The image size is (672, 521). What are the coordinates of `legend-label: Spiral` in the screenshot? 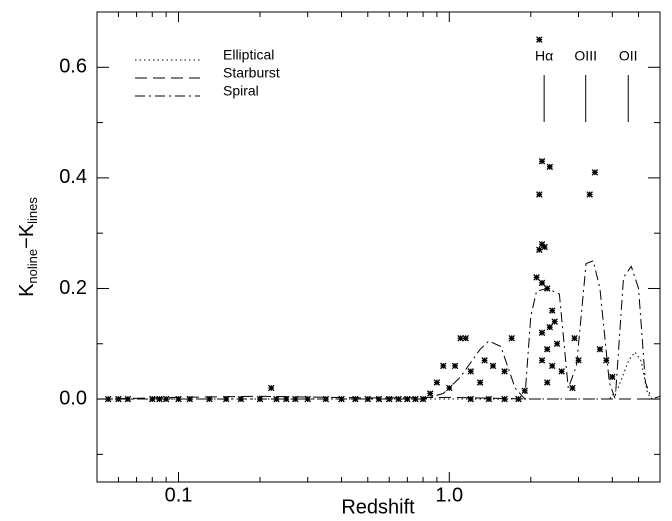 It's located at (241, 91).